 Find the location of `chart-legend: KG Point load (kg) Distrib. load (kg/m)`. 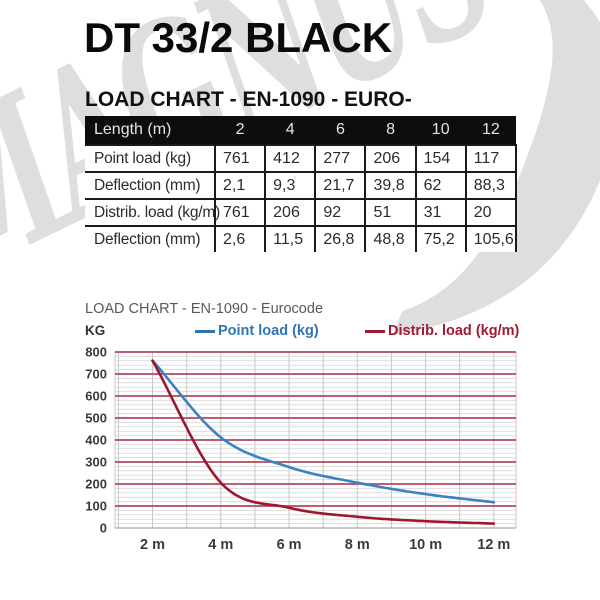

chart-legend: KG Point load (kg) Distrib. load (kg/m) is located at coordinates (305, 331).